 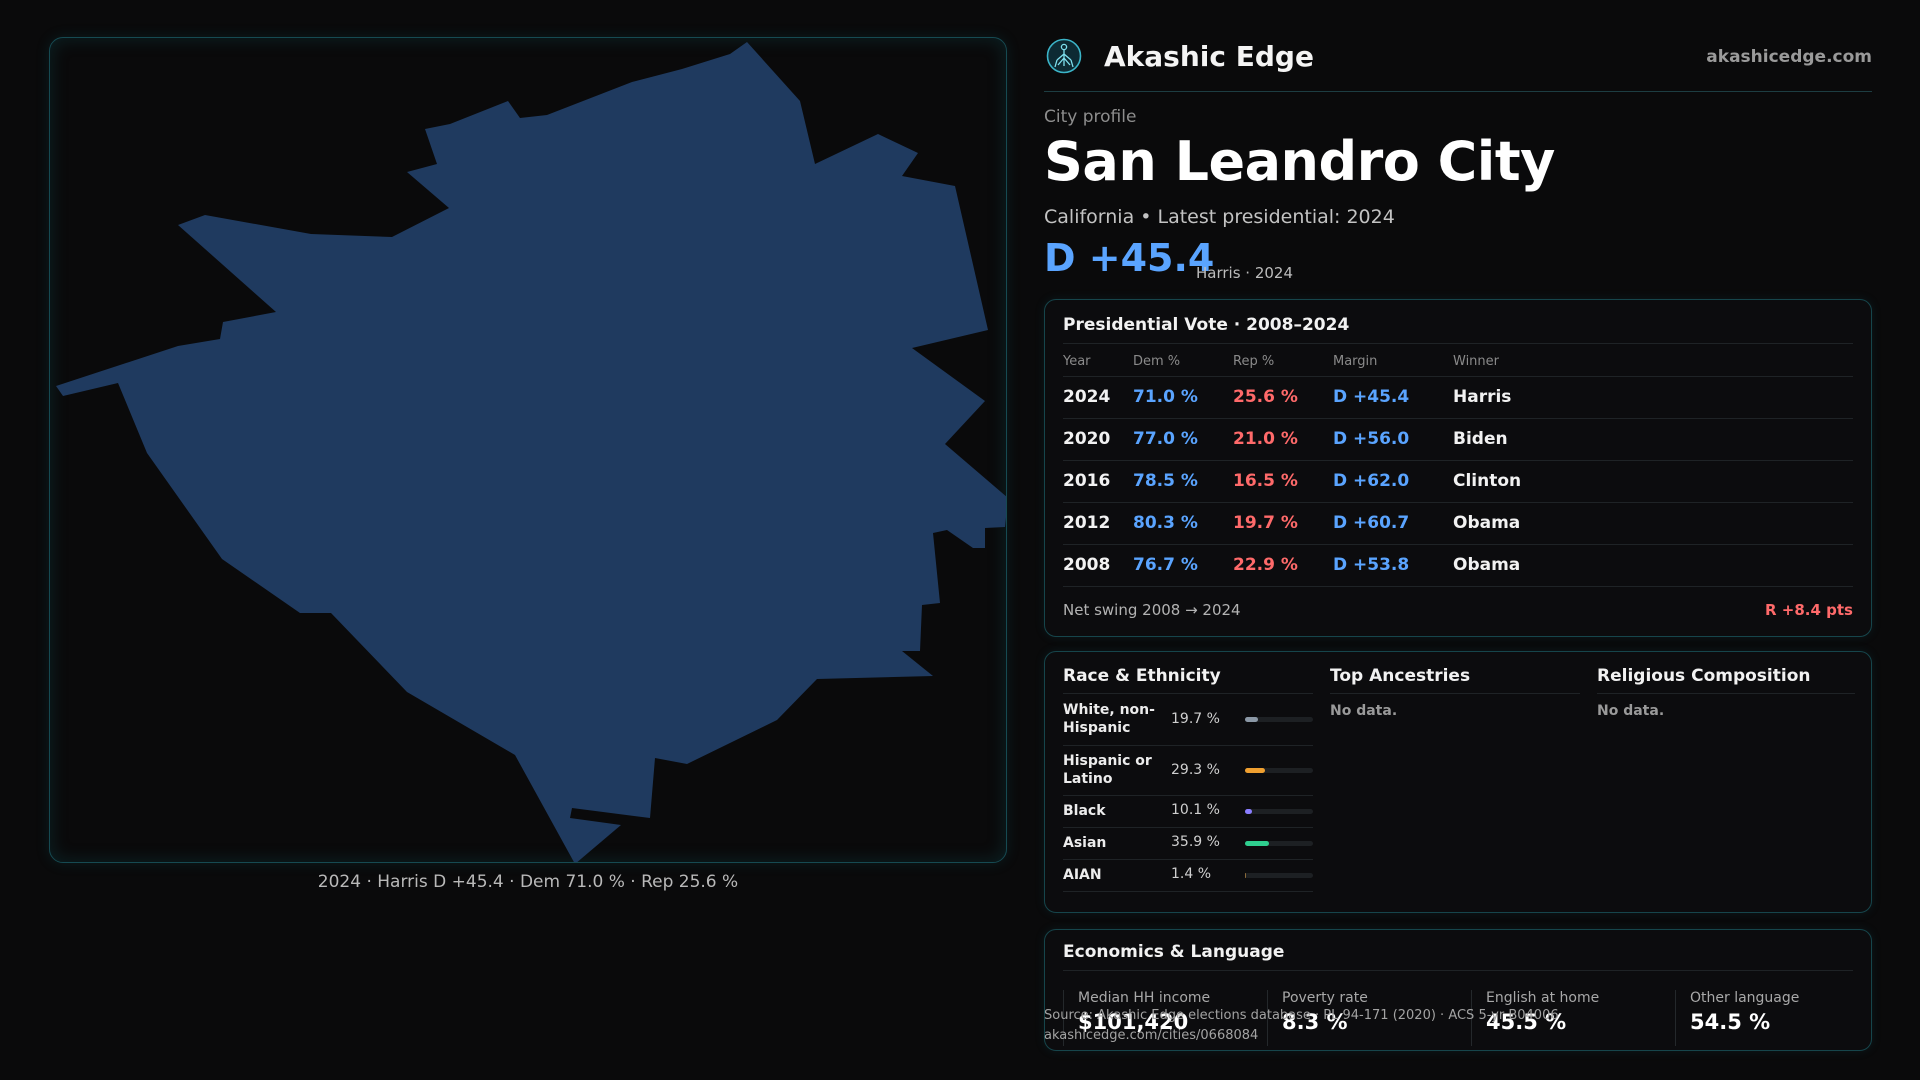 What do you see at coordinates (1789, 57) in the screenshot?
I see `brand-url-link: akashicedge.com` at bounding box center [1789, 57].